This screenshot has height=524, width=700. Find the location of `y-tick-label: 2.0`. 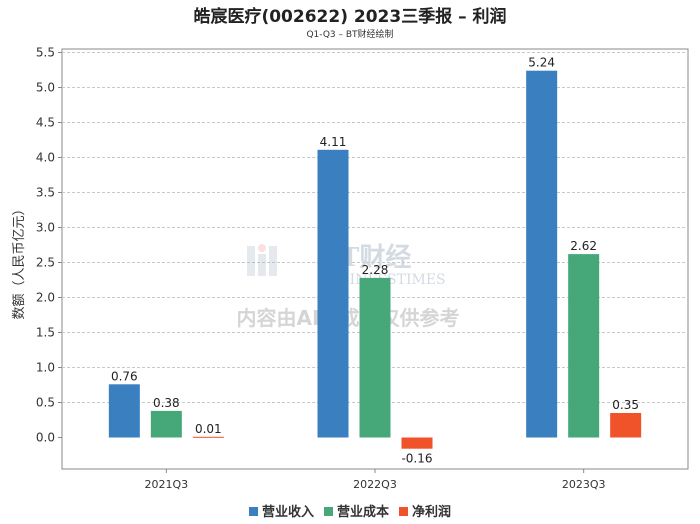

y-tick-label: 2.0 is located at coordinates (45, 298).